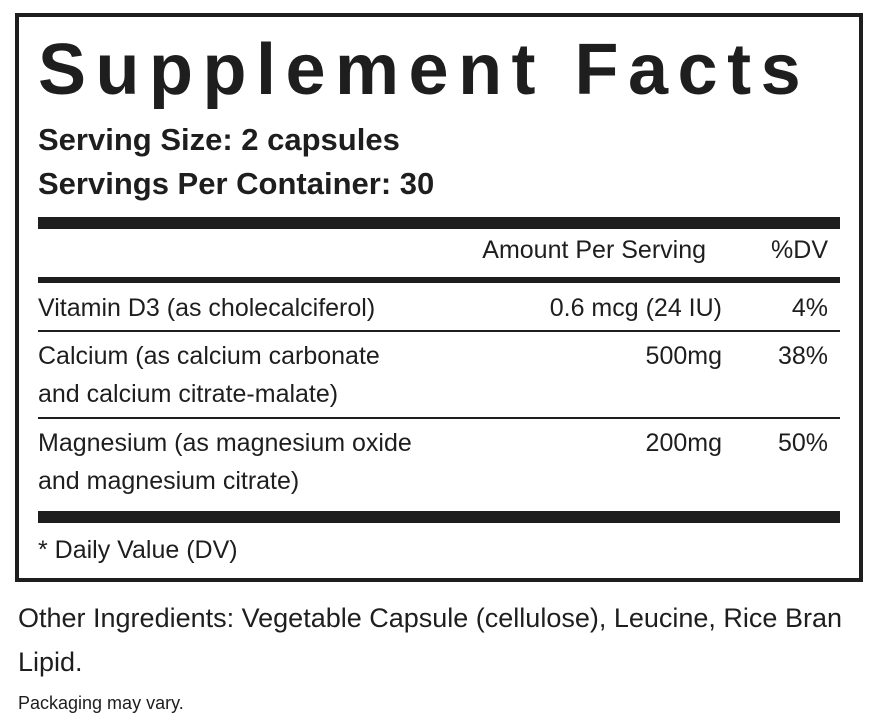  What do you see at coordinates (236, 183) in the screenshot?
I see `servings-per-container: Servings Per Container: 30` at bounding box center [236, 183].